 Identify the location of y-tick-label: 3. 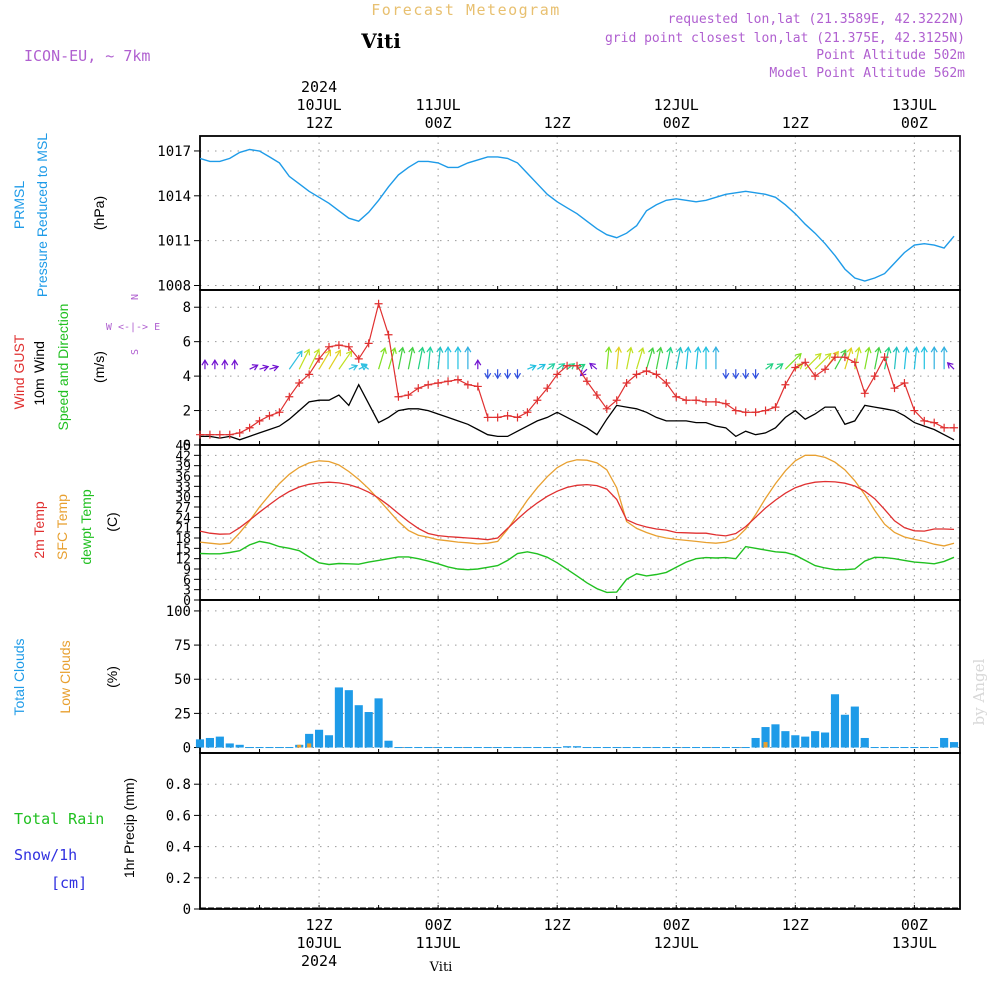
(187, 591).